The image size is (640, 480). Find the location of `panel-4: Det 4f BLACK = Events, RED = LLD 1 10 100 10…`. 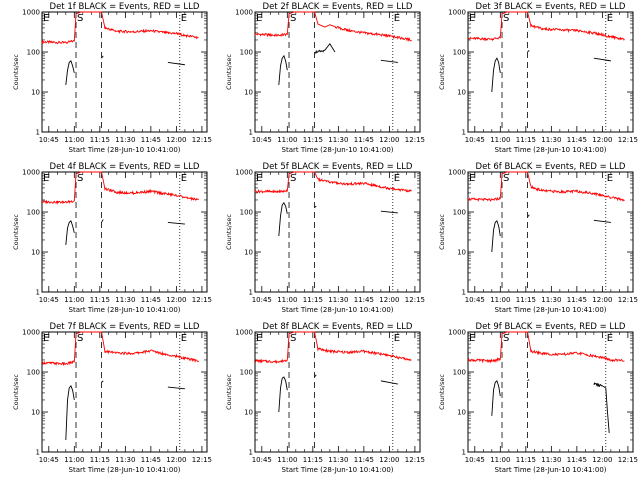

panel-4: Det 4f BLACK = Events, RED = LLD 1 10 100 10… is located at coordinates (112, 238).